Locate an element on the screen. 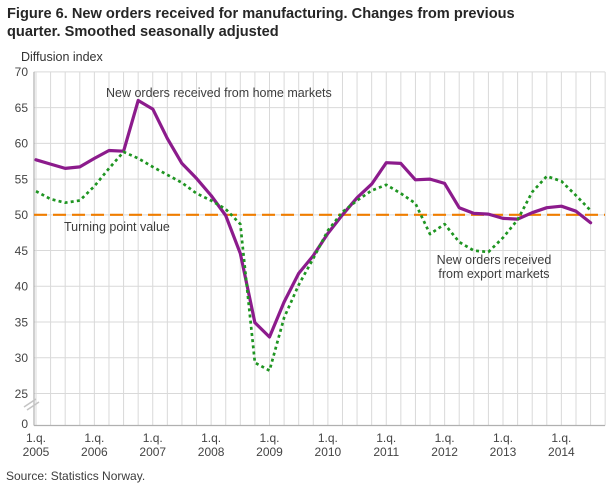  series-home-label: New orders received from home markets is located at coordinates (219, 93).